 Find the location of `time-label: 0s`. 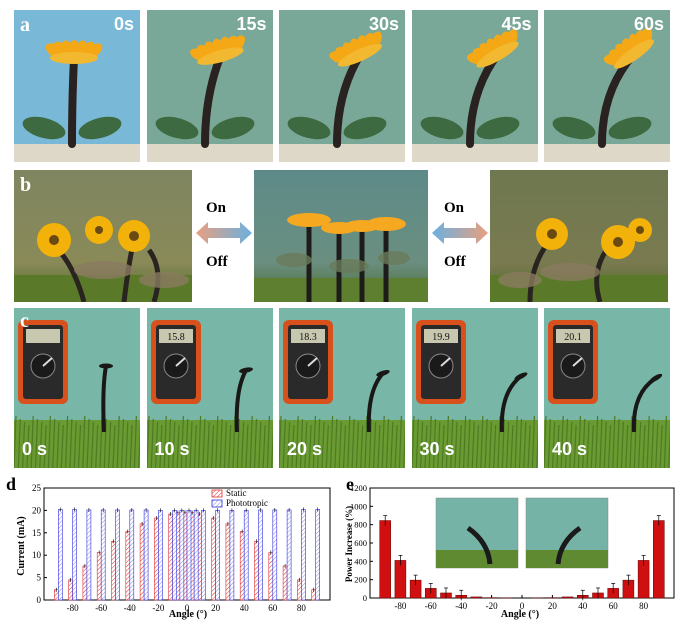

time-label: 0s is located at coordinates (124, 24).